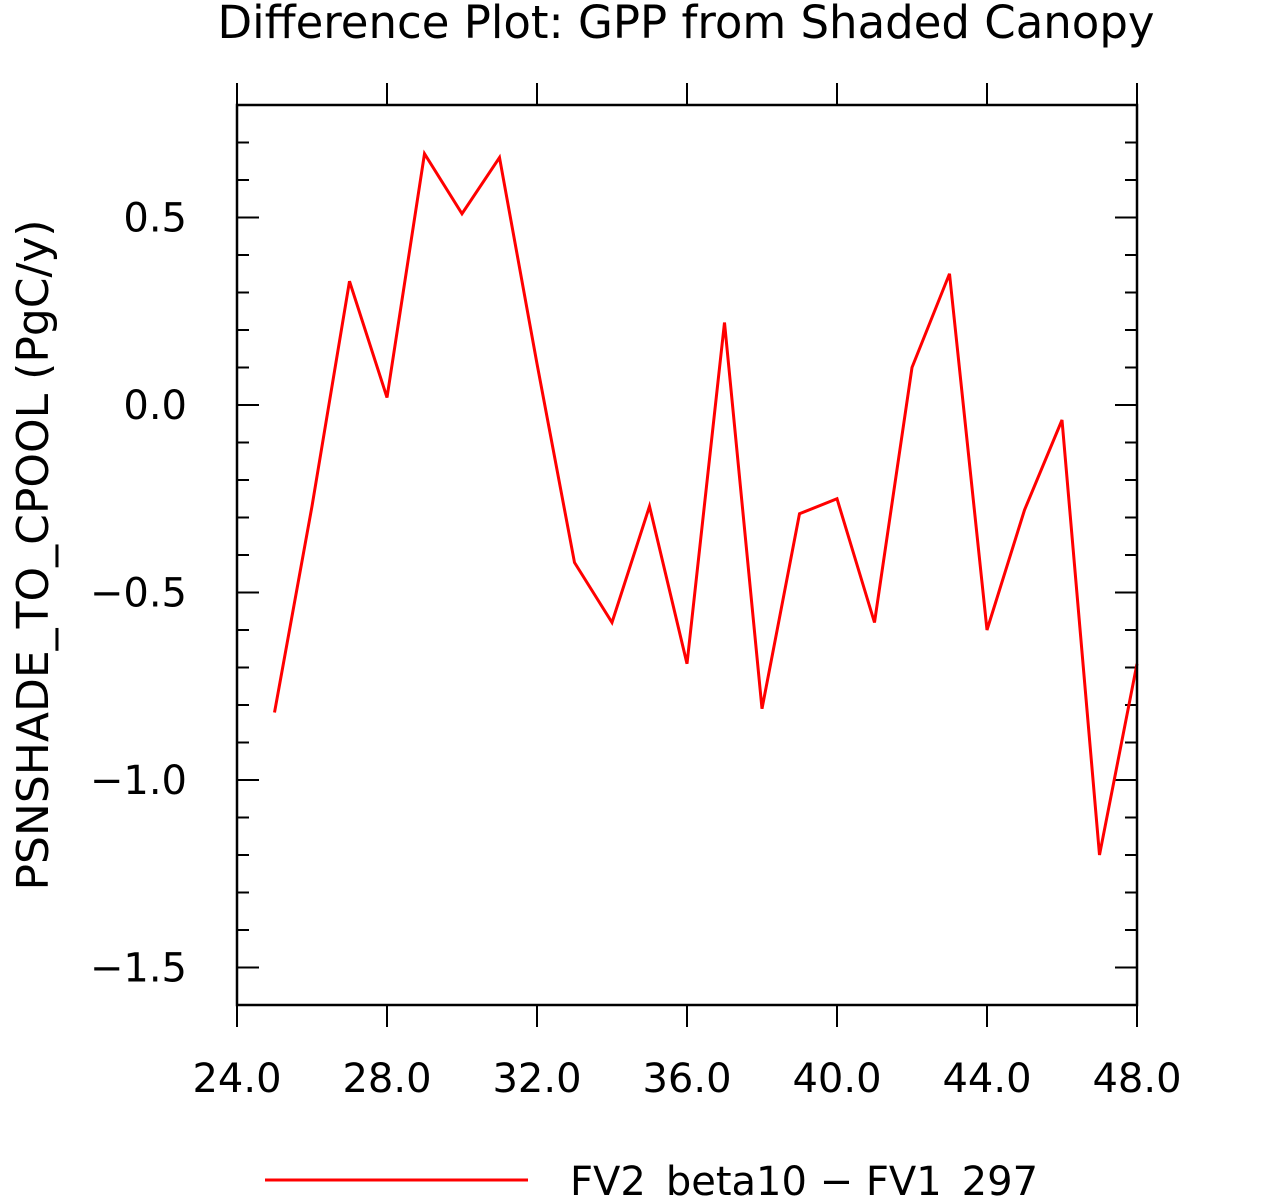 The image size is (1282, 1200). Describe the element at coordinates (986, 1079) in the screenshot. I see `x-tick-label: 44.0` at that location.